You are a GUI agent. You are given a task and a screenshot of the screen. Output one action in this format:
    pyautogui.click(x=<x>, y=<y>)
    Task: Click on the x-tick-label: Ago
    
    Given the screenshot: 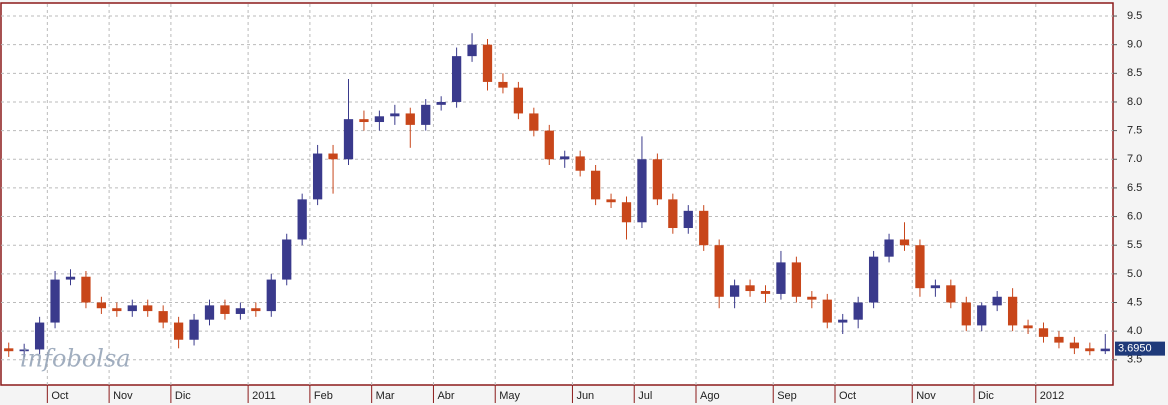 What is the action you would take?
    pyautogui.click(x=710, y=396)
    